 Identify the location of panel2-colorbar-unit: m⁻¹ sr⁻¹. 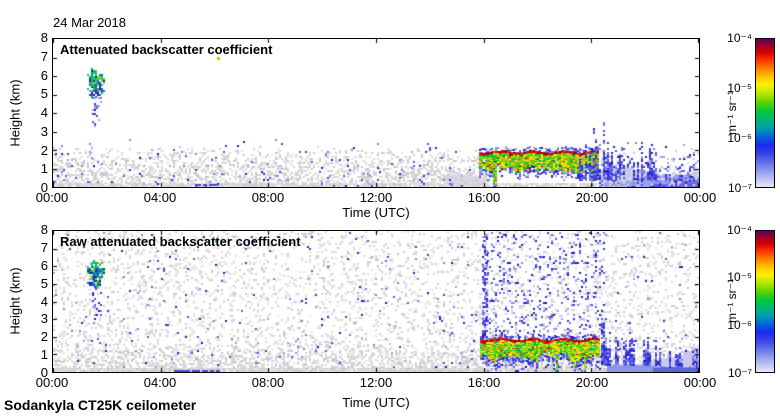
(732, 301).